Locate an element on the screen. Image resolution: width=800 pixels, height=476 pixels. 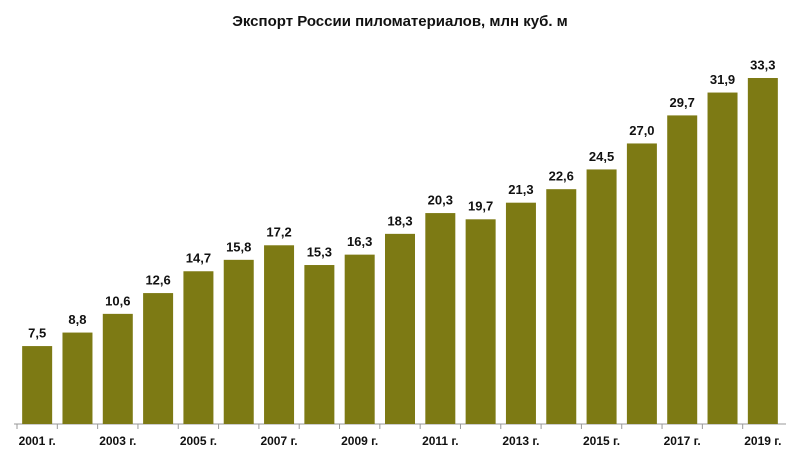
value-label: 21,3 is located at coordinates (520, 189).